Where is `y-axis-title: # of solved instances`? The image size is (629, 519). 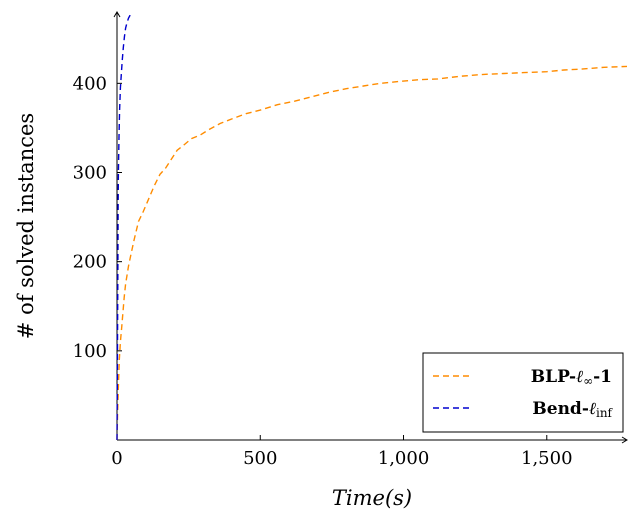
y-axis-title: # of solved instances is located at coordinates (26, 226).